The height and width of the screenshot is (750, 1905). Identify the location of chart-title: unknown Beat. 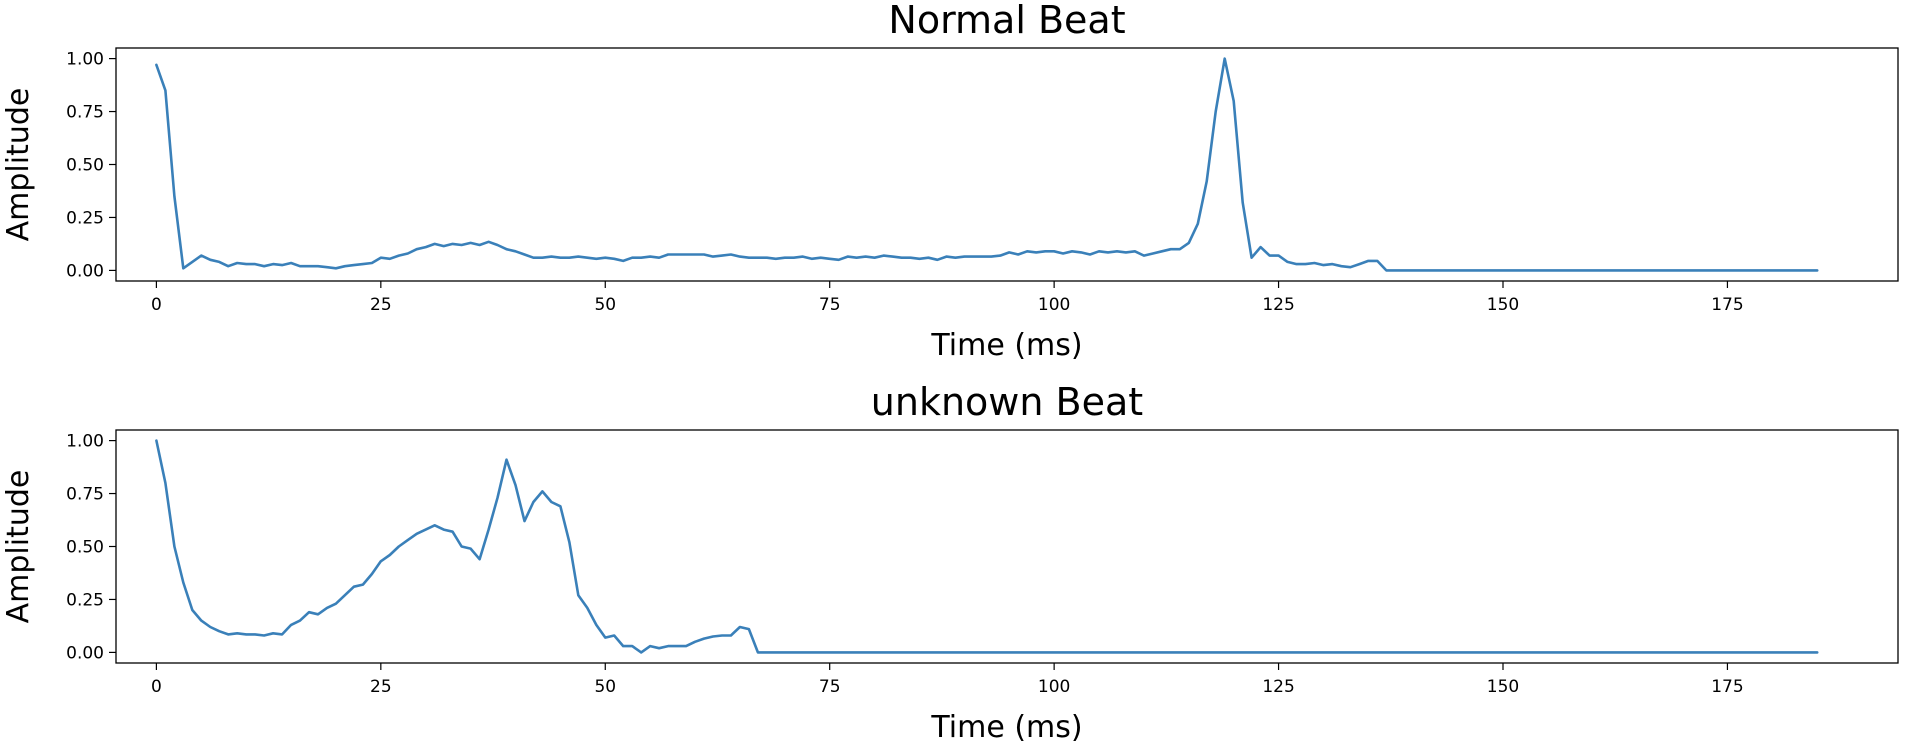
(1007, 402).